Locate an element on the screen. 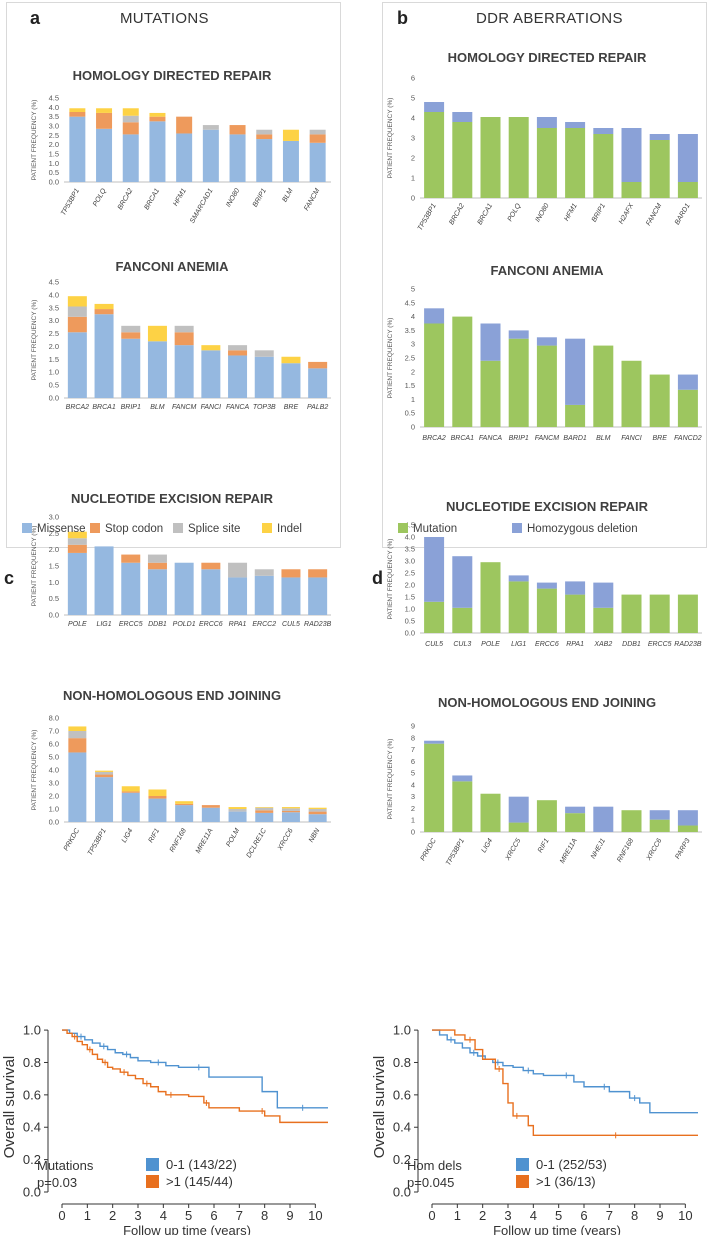 This screenshot has width=708, height=1235. y-tick-label: 2.5 is located at coordinates (410, 358).